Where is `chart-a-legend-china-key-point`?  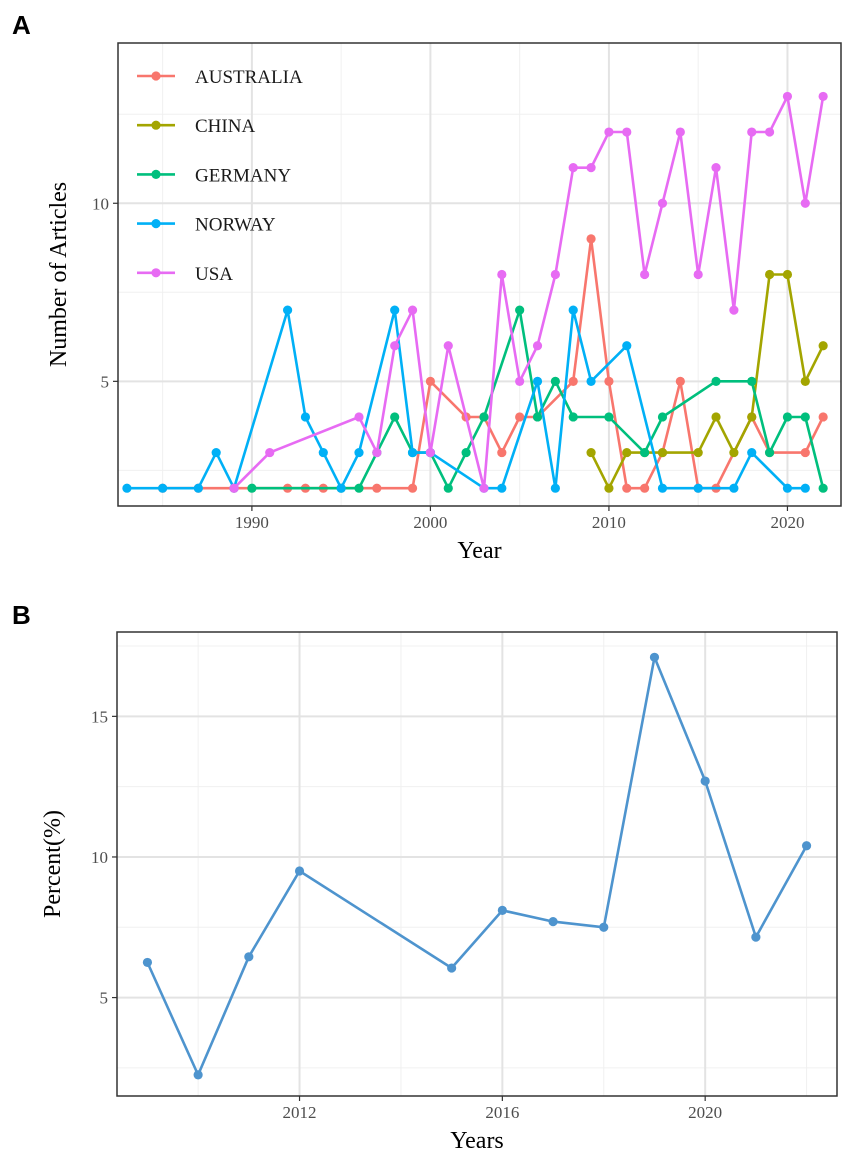
chart-a-legend-china-key-point is located at coordinates (156, 125).